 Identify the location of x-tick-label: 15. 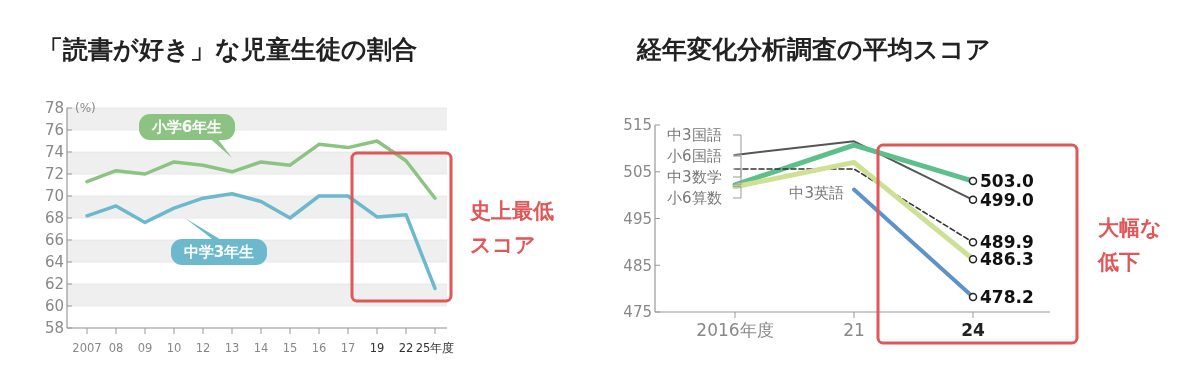
(290, 348).